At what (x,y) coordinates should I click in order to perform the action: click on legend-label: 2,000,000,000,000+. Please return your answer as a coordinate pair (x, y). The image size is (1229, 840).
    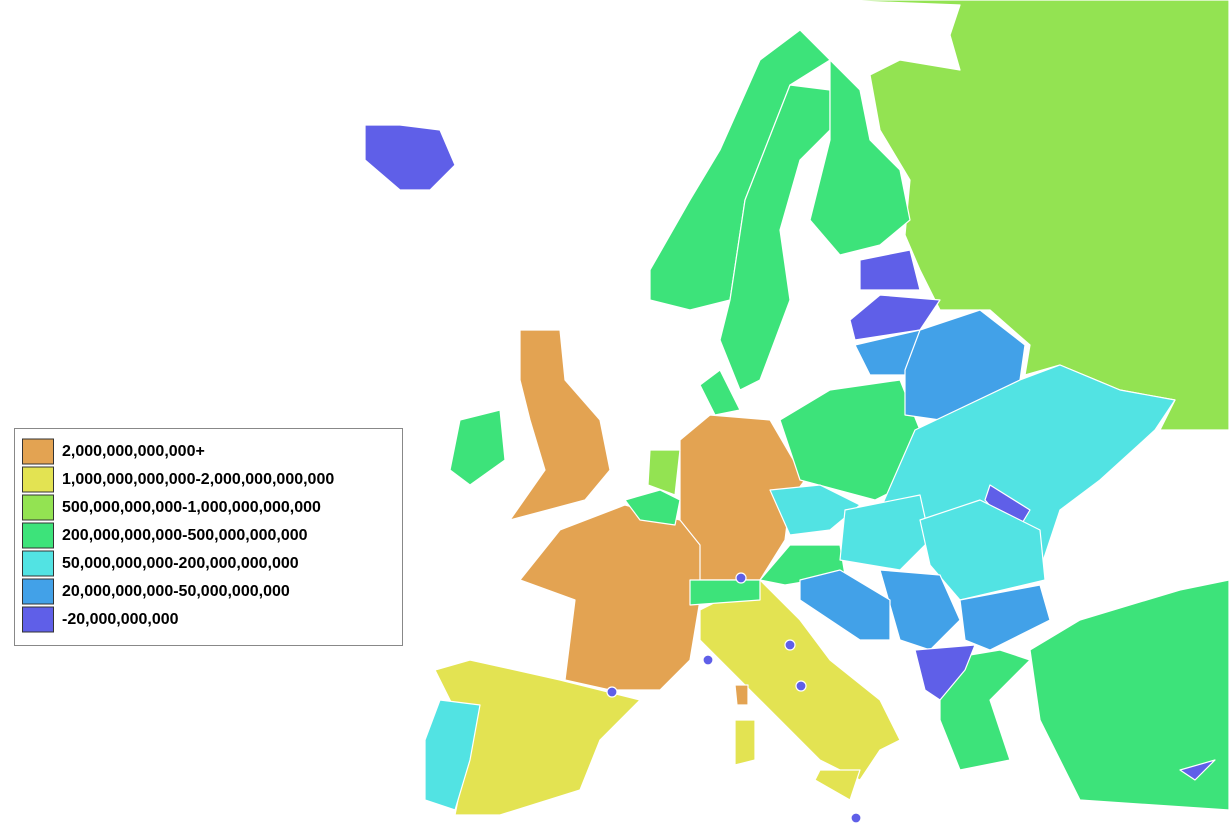
    Looking at the image, I should click on (133, 451).